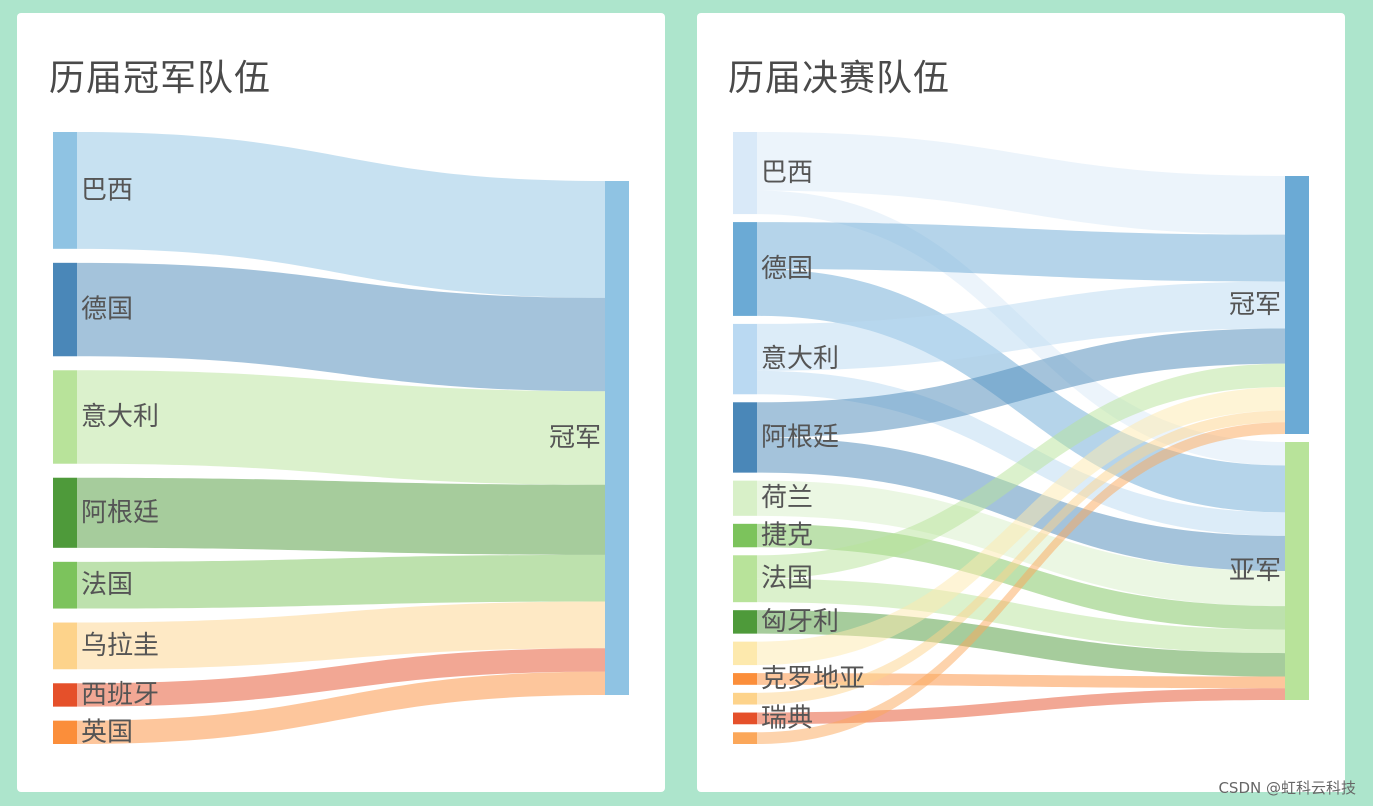 The width and height of the screenshot is (1373, 806). Describe the element at coordinates (120, 695) in the screenshot. I see `source-label: 西班牙` at that location.